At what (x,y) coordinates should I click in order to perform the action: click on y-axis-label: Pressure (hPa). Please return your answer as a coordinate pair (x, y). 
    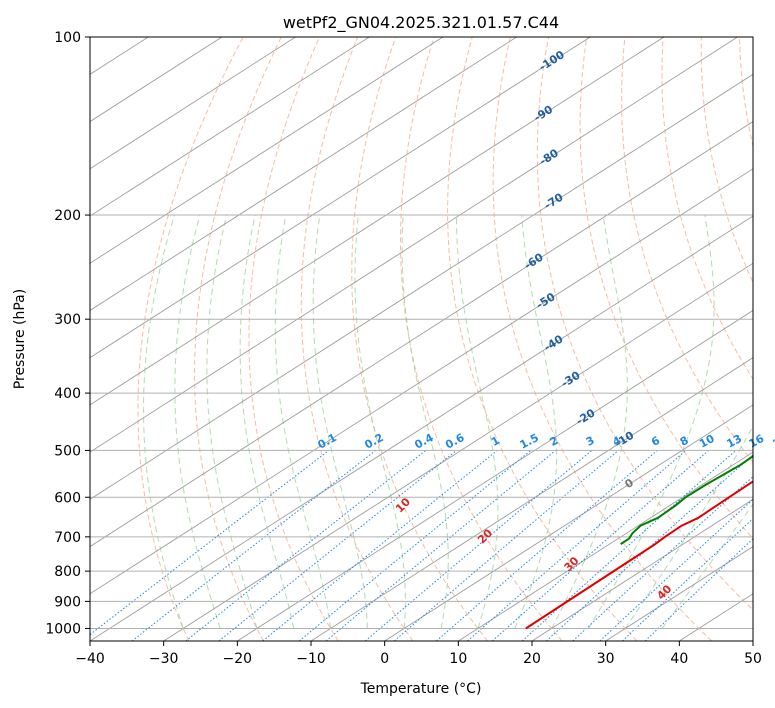
    Looking at the image, I should click on (20, 339).